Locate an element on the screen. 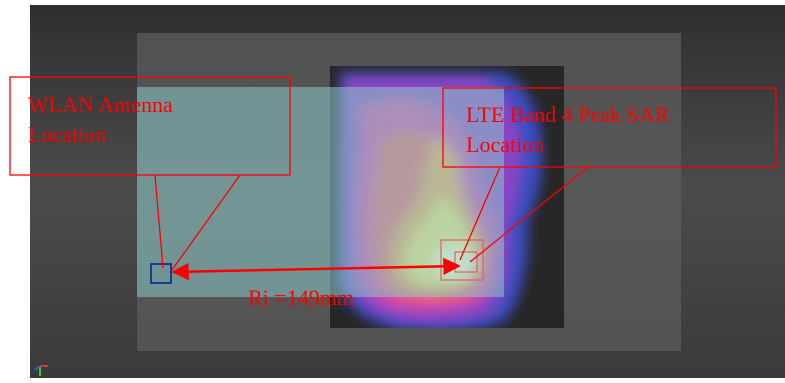  distance-arrow is located at coordinates (316, 269).